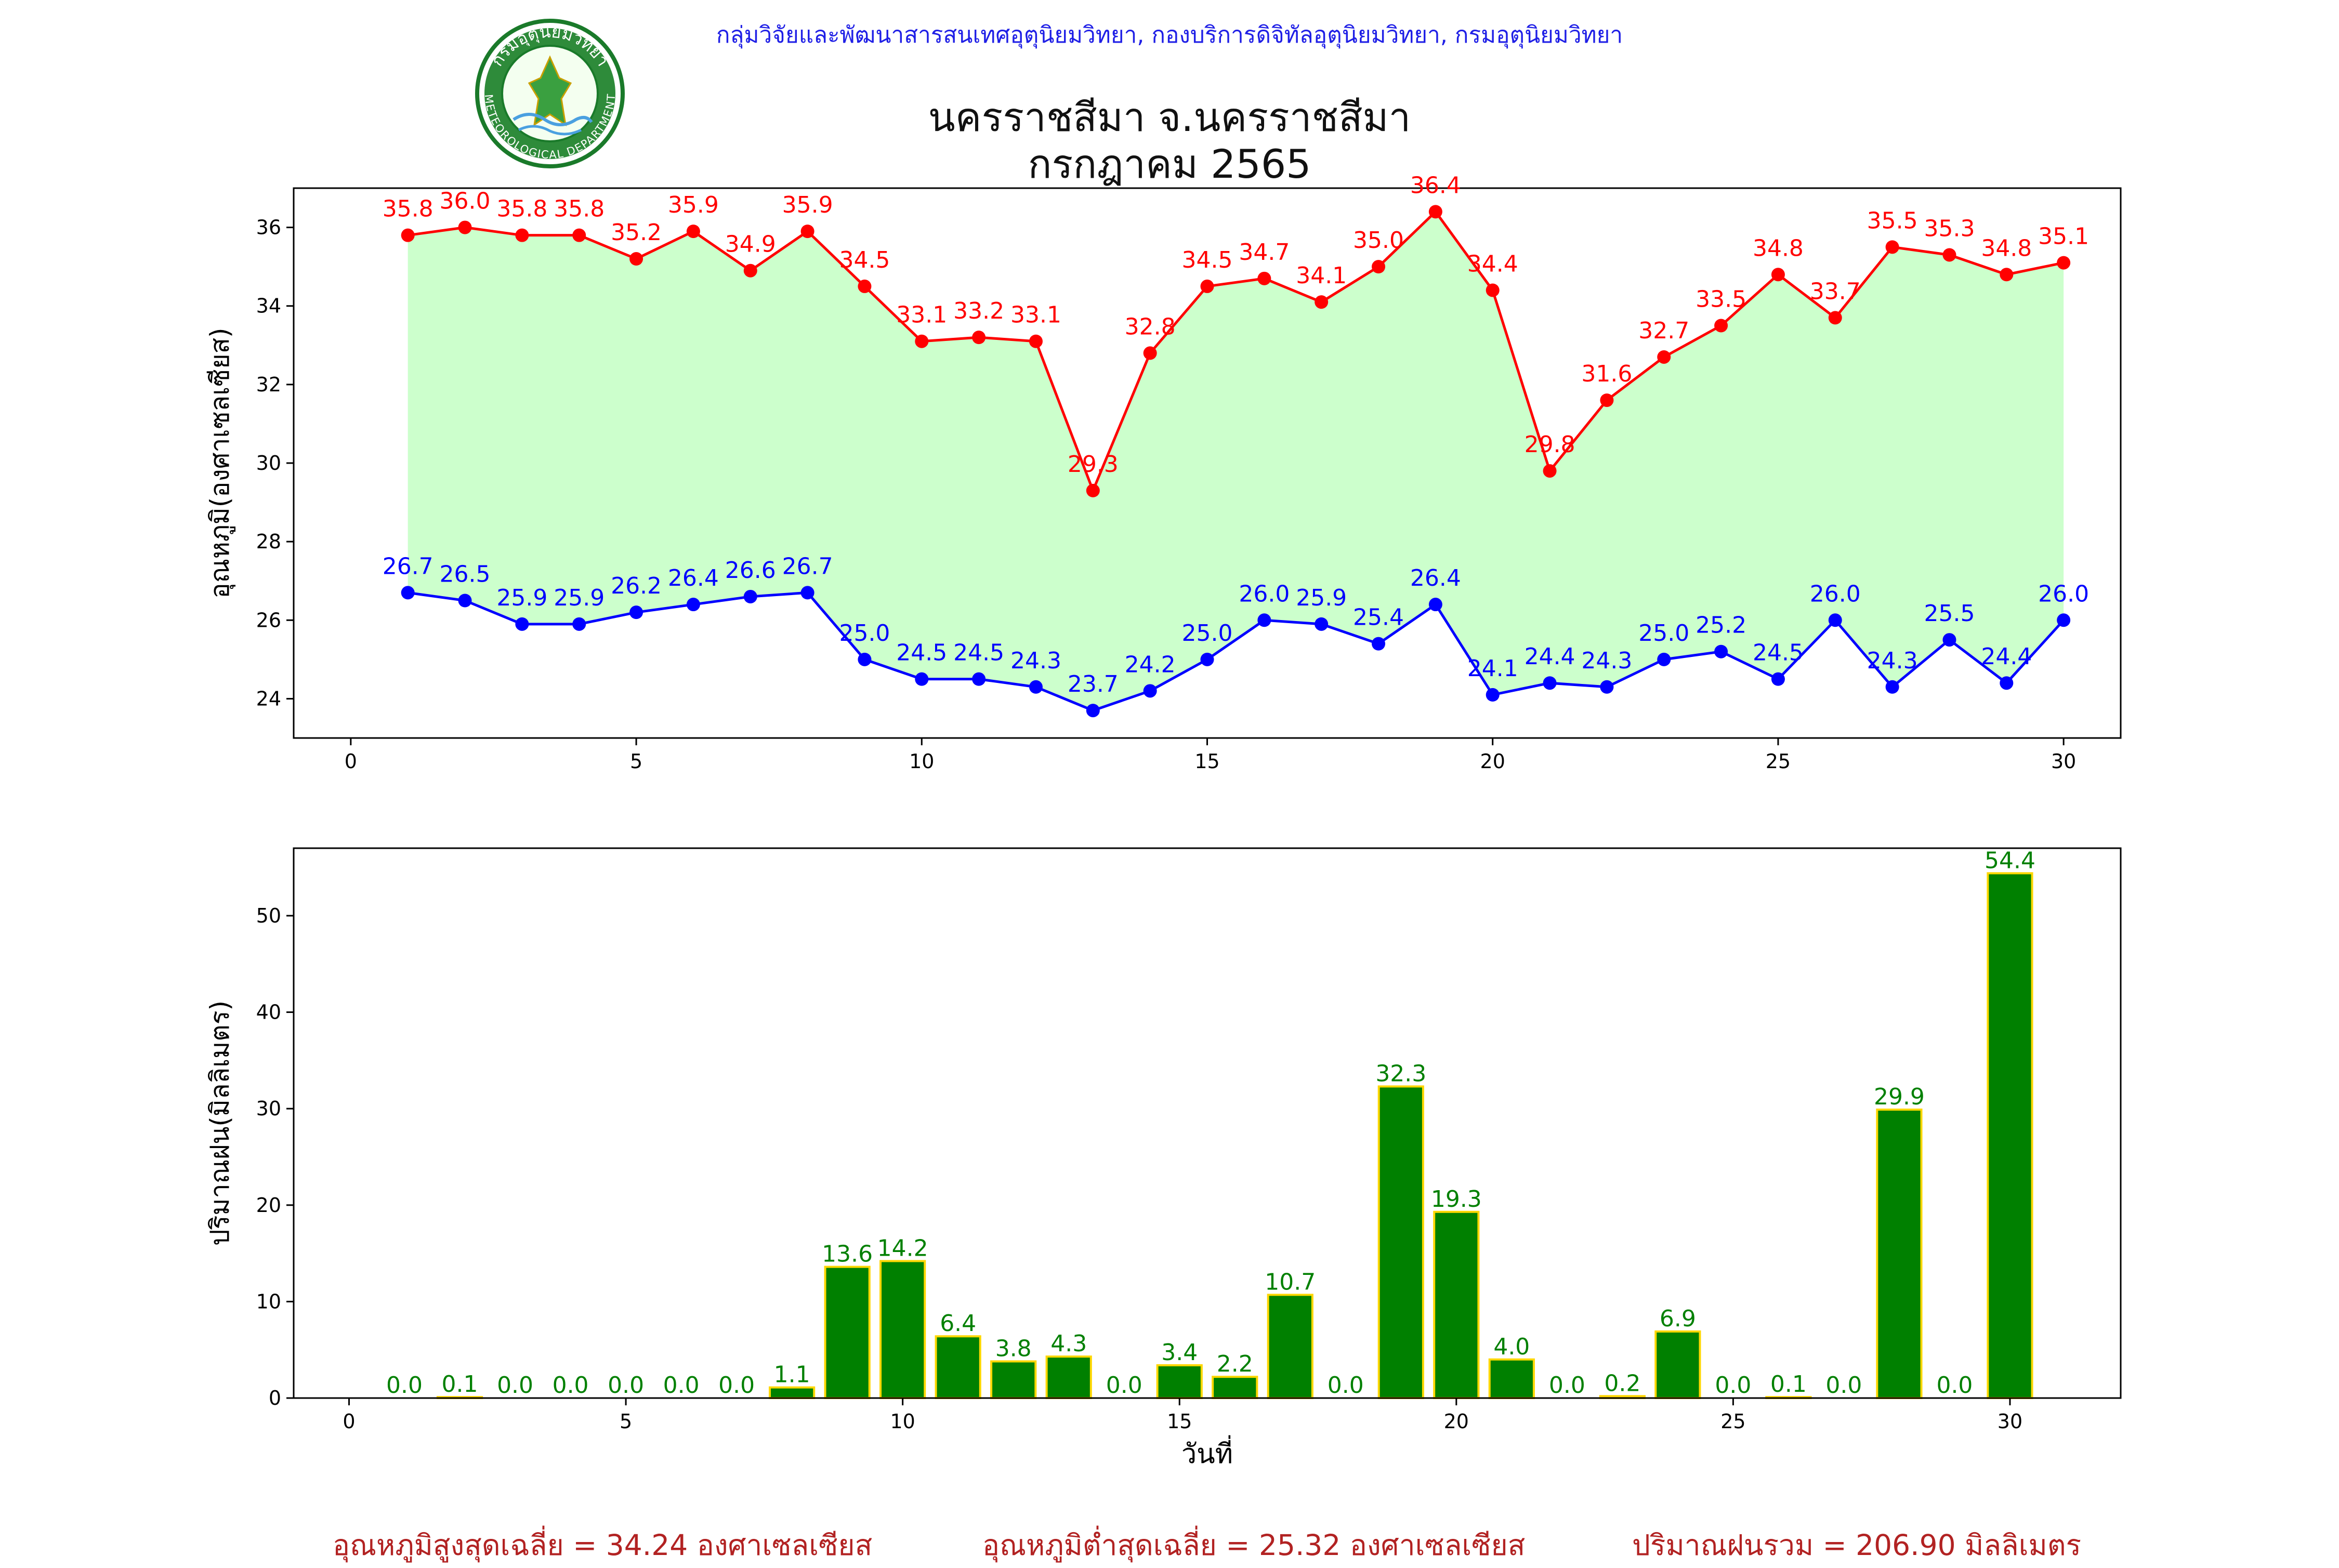  Describe the element at coordinates (636, 232) in the screenshot. I see `max-temperature-value-label: 35.2` at that location.